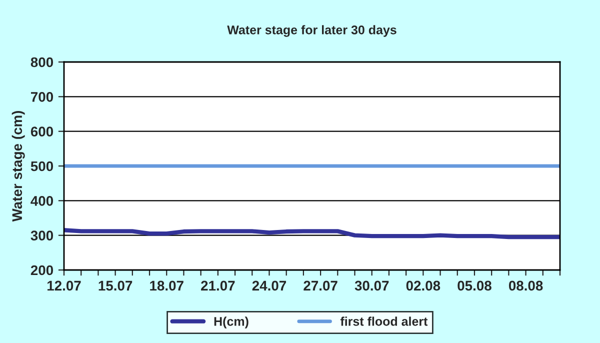 Image resolution: width=600 pixels, height=343 pixels. What do you see at coordinates (384, 321) in the screenshot?
I see `legend-label: first flood alert` at bounding box center [384, 321].